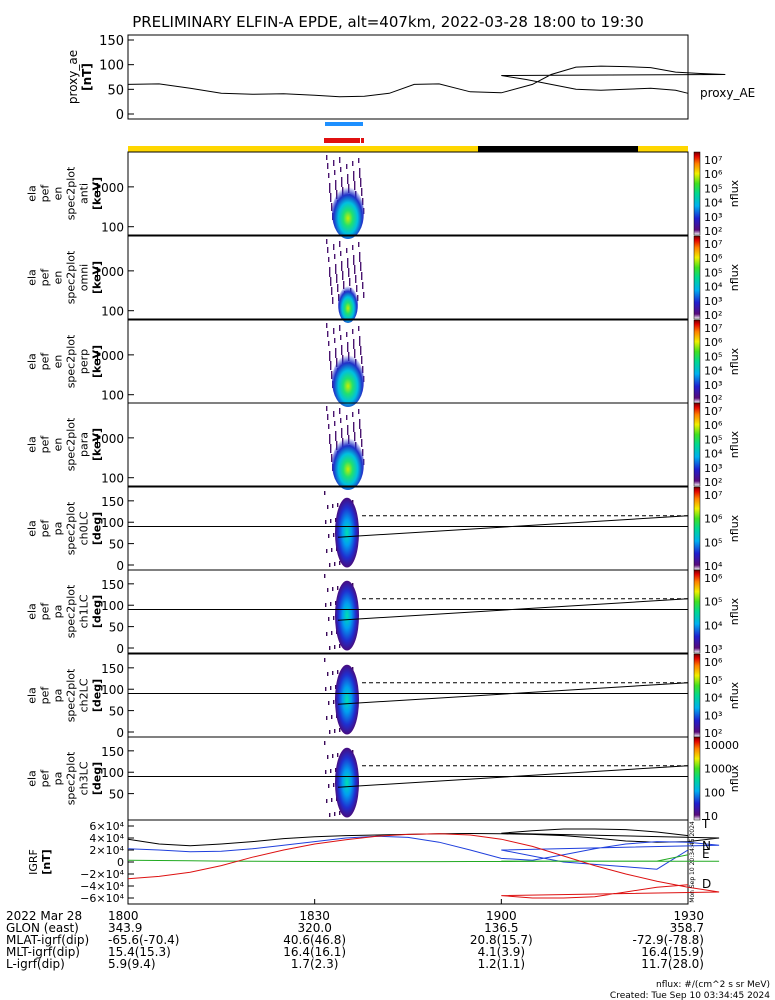 The height and width of the screenshot is (1000, 775). What do you see at coordinates (97, 611) in the screenshot?
I see `pa-axis-label: [deg]` at bounding box center [97, 611].